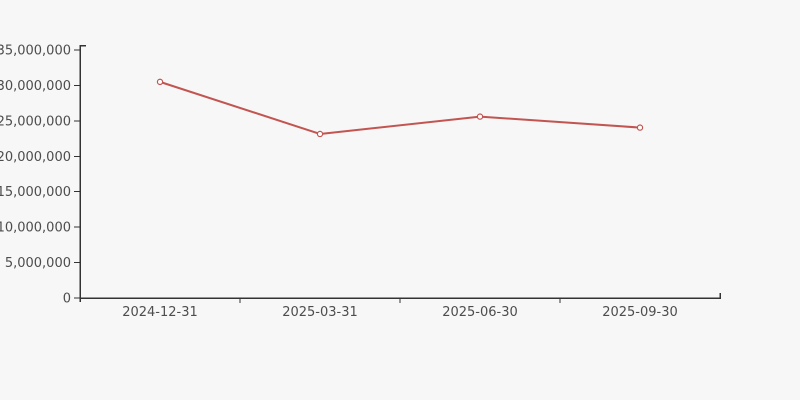  Describe the element at coordinates (35, 228) in the screenshot. I see `y-tick-label: 10,000,000` at that location.